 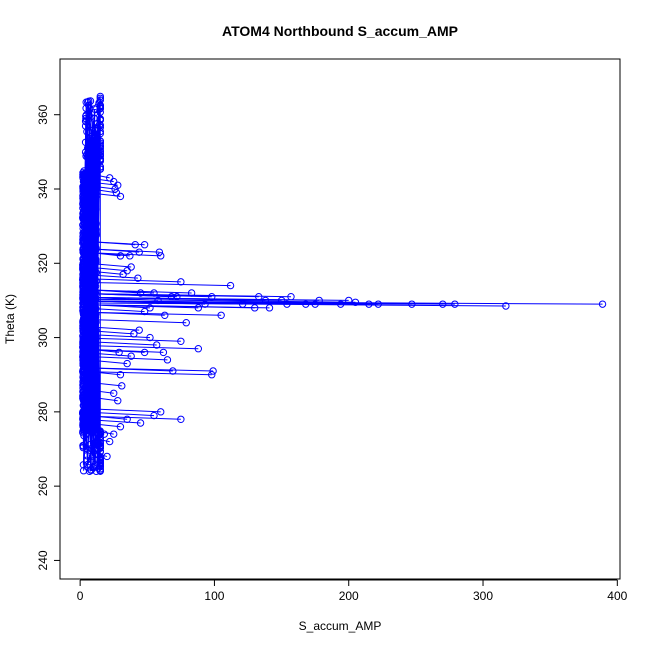 What do you see at coordinates (43, 560) in the screenshot?
I see `y-tick-label: 240` at bounding box center [43, 560].